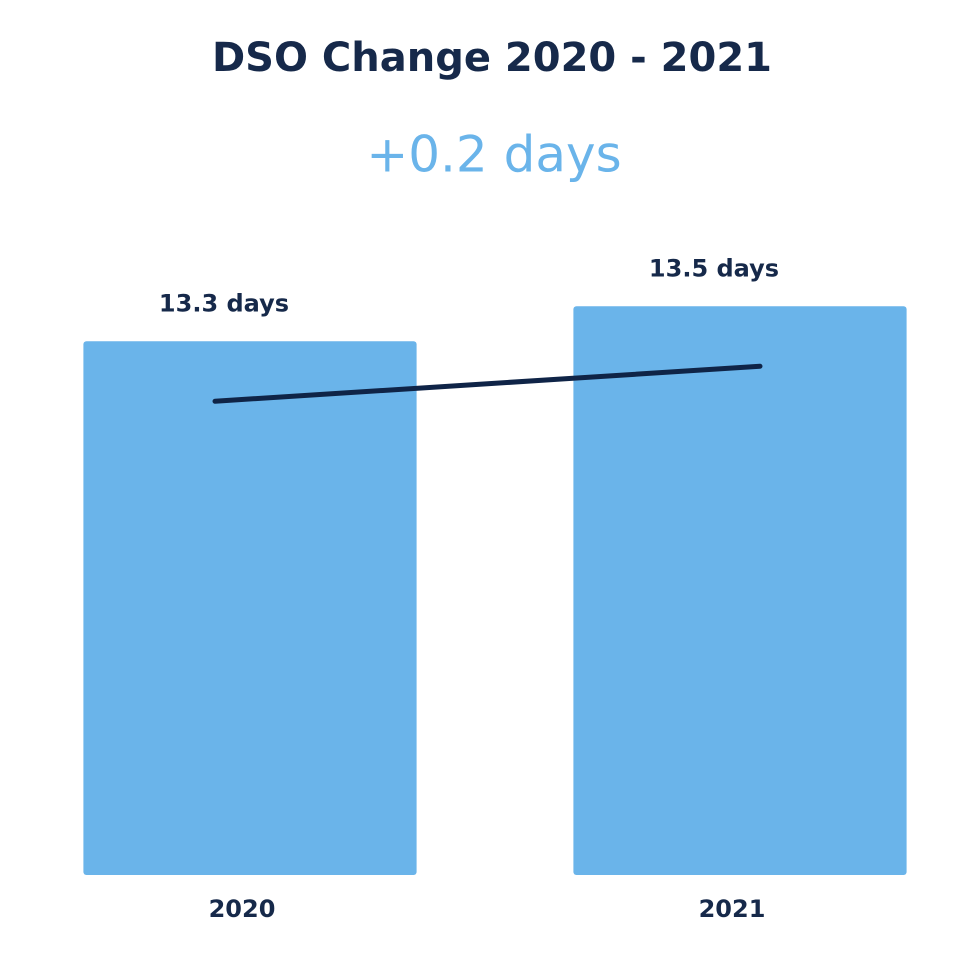 This screenshot has width=980, height=980. What do you see at coordinates (732, 909) in the screenshot?
I see `x-tick-label: 2021` at bounding box center [732, 909].